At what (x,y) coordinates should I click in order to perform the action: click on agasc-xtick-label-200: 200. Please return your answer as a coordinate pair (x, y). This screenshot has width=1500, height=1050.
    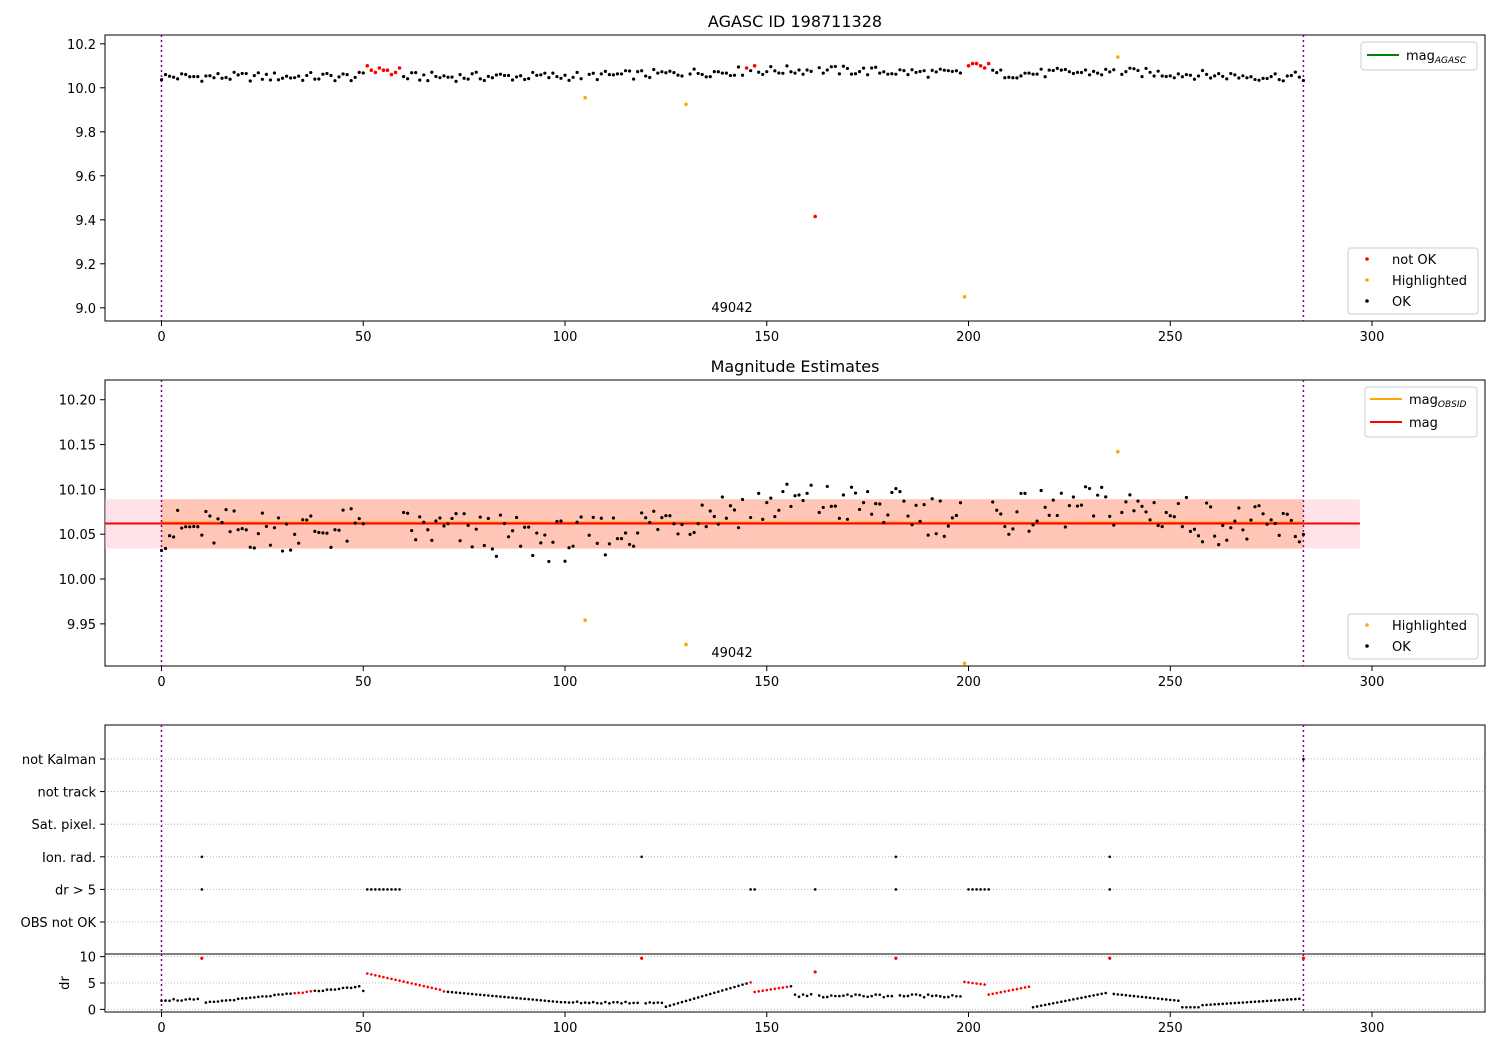
    Looking at the image, I should click on (968, 337).